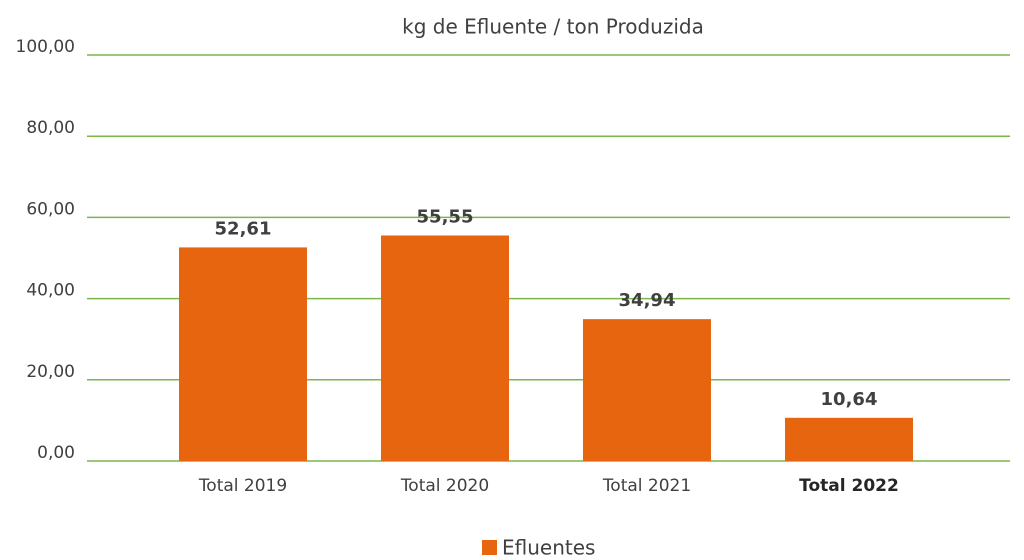 Image resolution: width=1024 pixels, height=560 pixels. What do you see at coordinates (50, 209) in the screenshot?
I see `y-tick-label: 60,00` at bounding box center [50, 209].